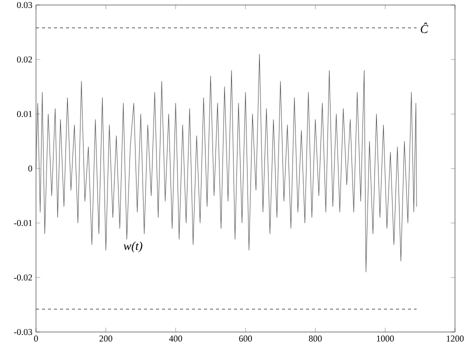  Describe the element at coordinates (455, 339) in the screenshot. I see `x-tick-label: 1200` at that location.